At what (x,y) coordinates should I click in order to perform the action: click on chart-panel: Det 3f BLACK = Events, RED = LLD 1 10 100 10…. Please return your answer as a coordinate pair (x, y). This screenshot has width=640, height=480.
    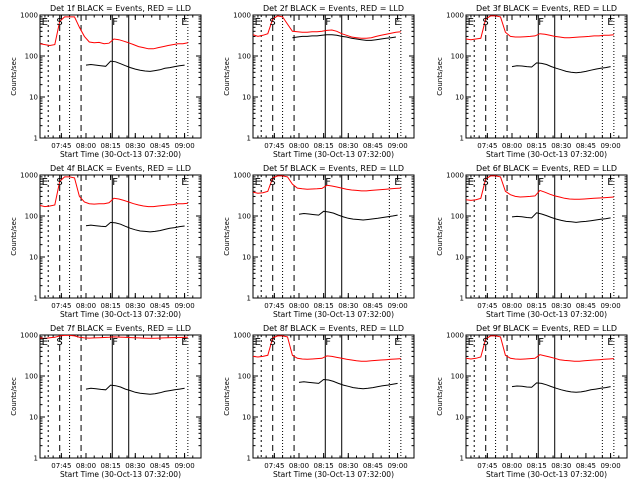
    Looking at the image, I should click on (532, 81).